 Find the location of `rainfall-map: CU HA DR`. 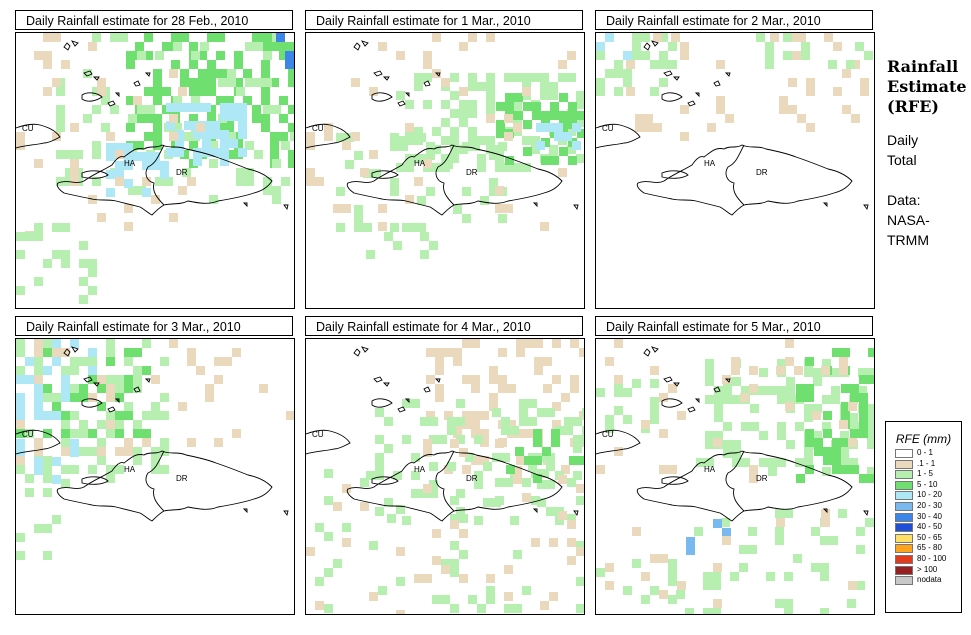

rainfall-map: CU HA DR is located at coordinates (735, 170).